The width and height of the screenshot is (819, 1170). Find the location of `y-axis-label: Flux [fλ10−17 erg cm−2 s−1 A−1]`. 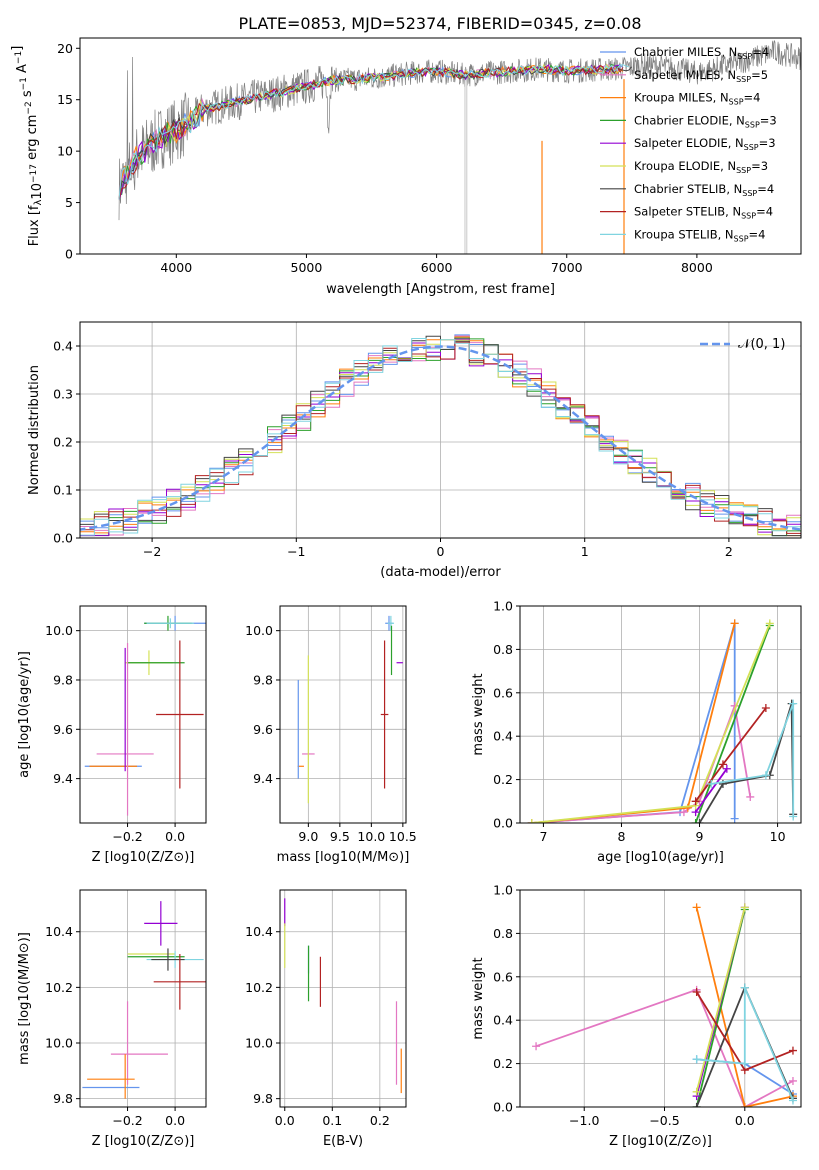

y-axis-label: Flux [fλ10−17 erg cm−2 s−1 A−1] is located at coordinates (27, 146).